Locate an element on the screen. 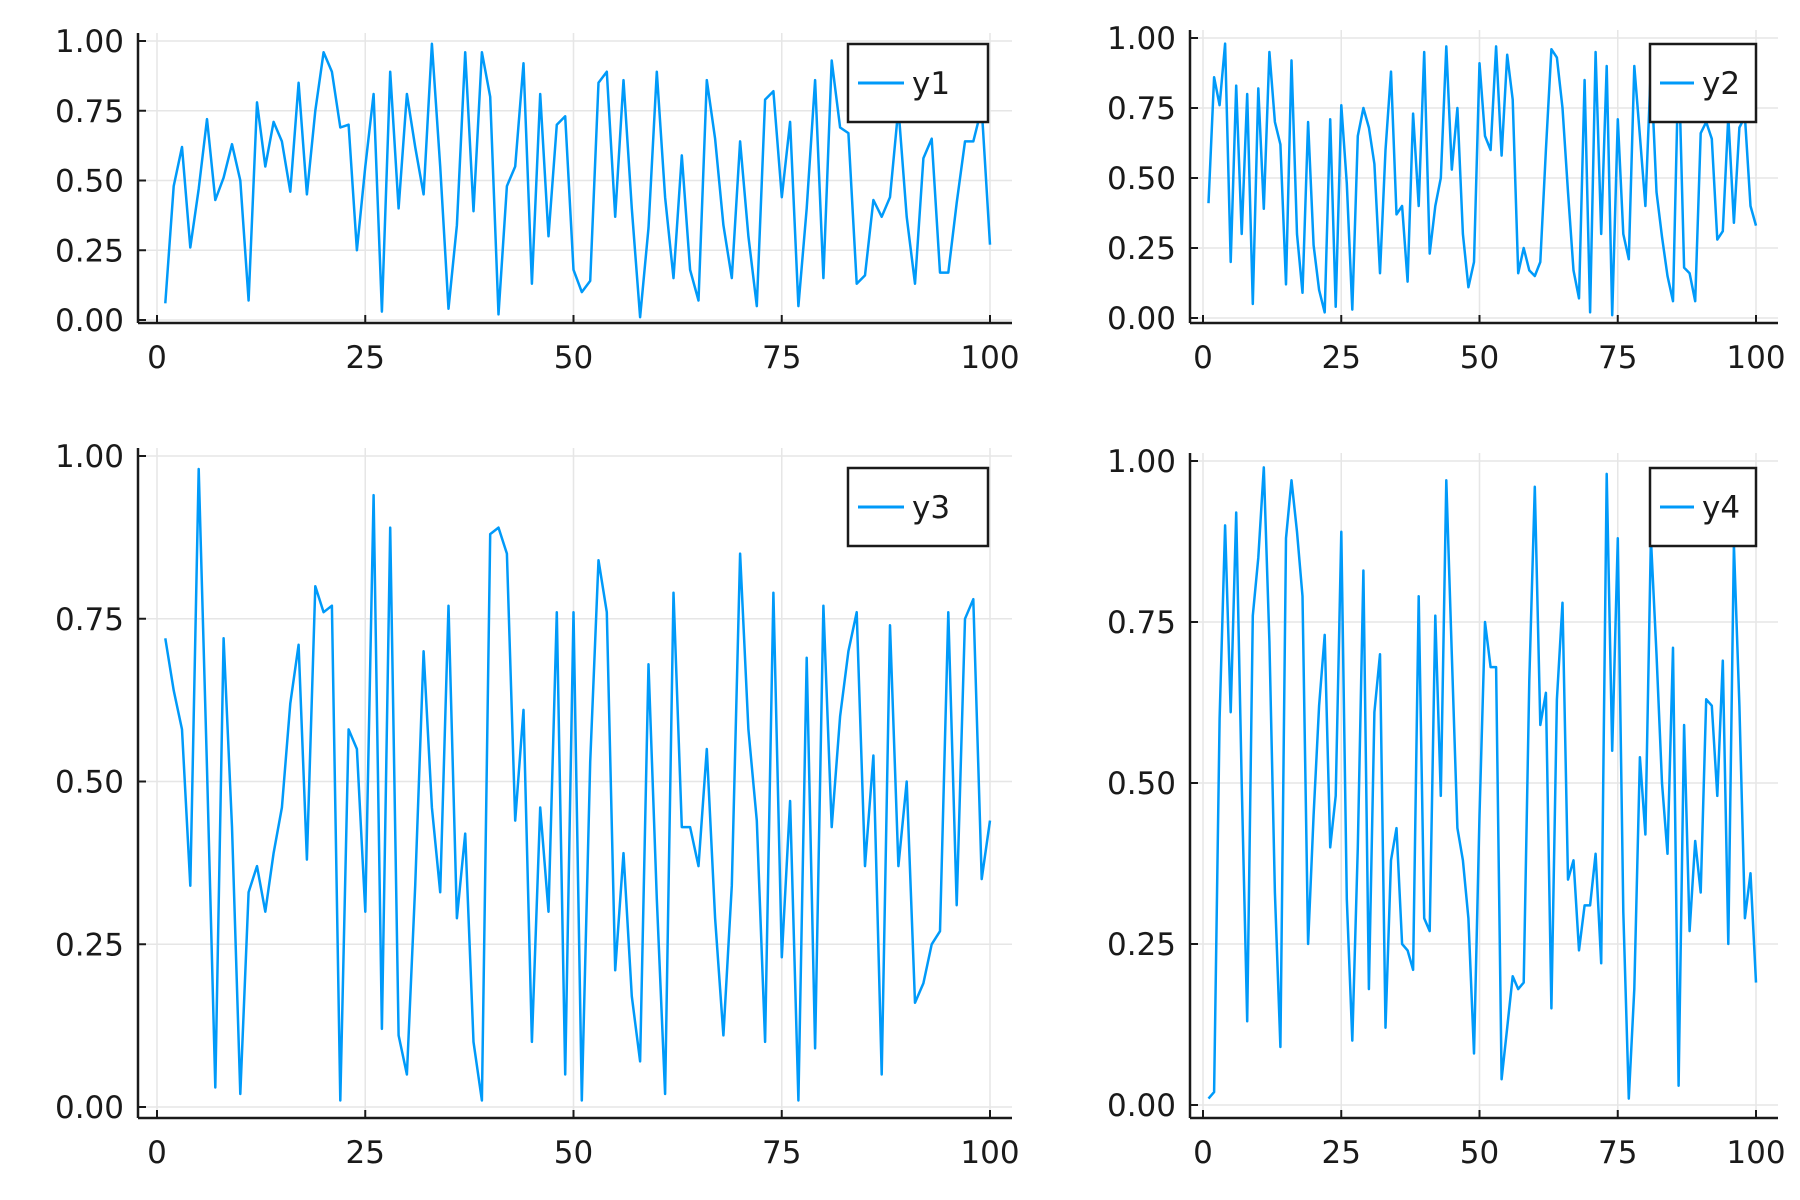 The width and height of the screenshot is (1800, 1200). legend: y4 is located at coordinates (1703, 507).